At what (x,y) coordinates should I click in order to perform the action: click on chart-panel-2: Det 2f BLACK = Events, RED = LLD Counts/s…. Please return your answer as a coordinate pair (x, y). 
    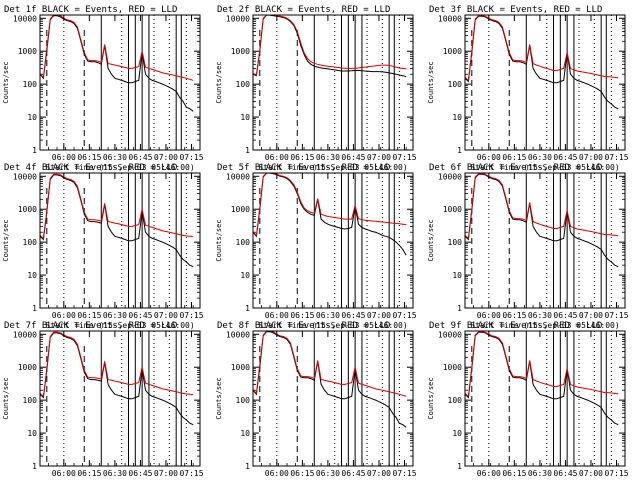
    Looking at the image, I should click on (316, 88).